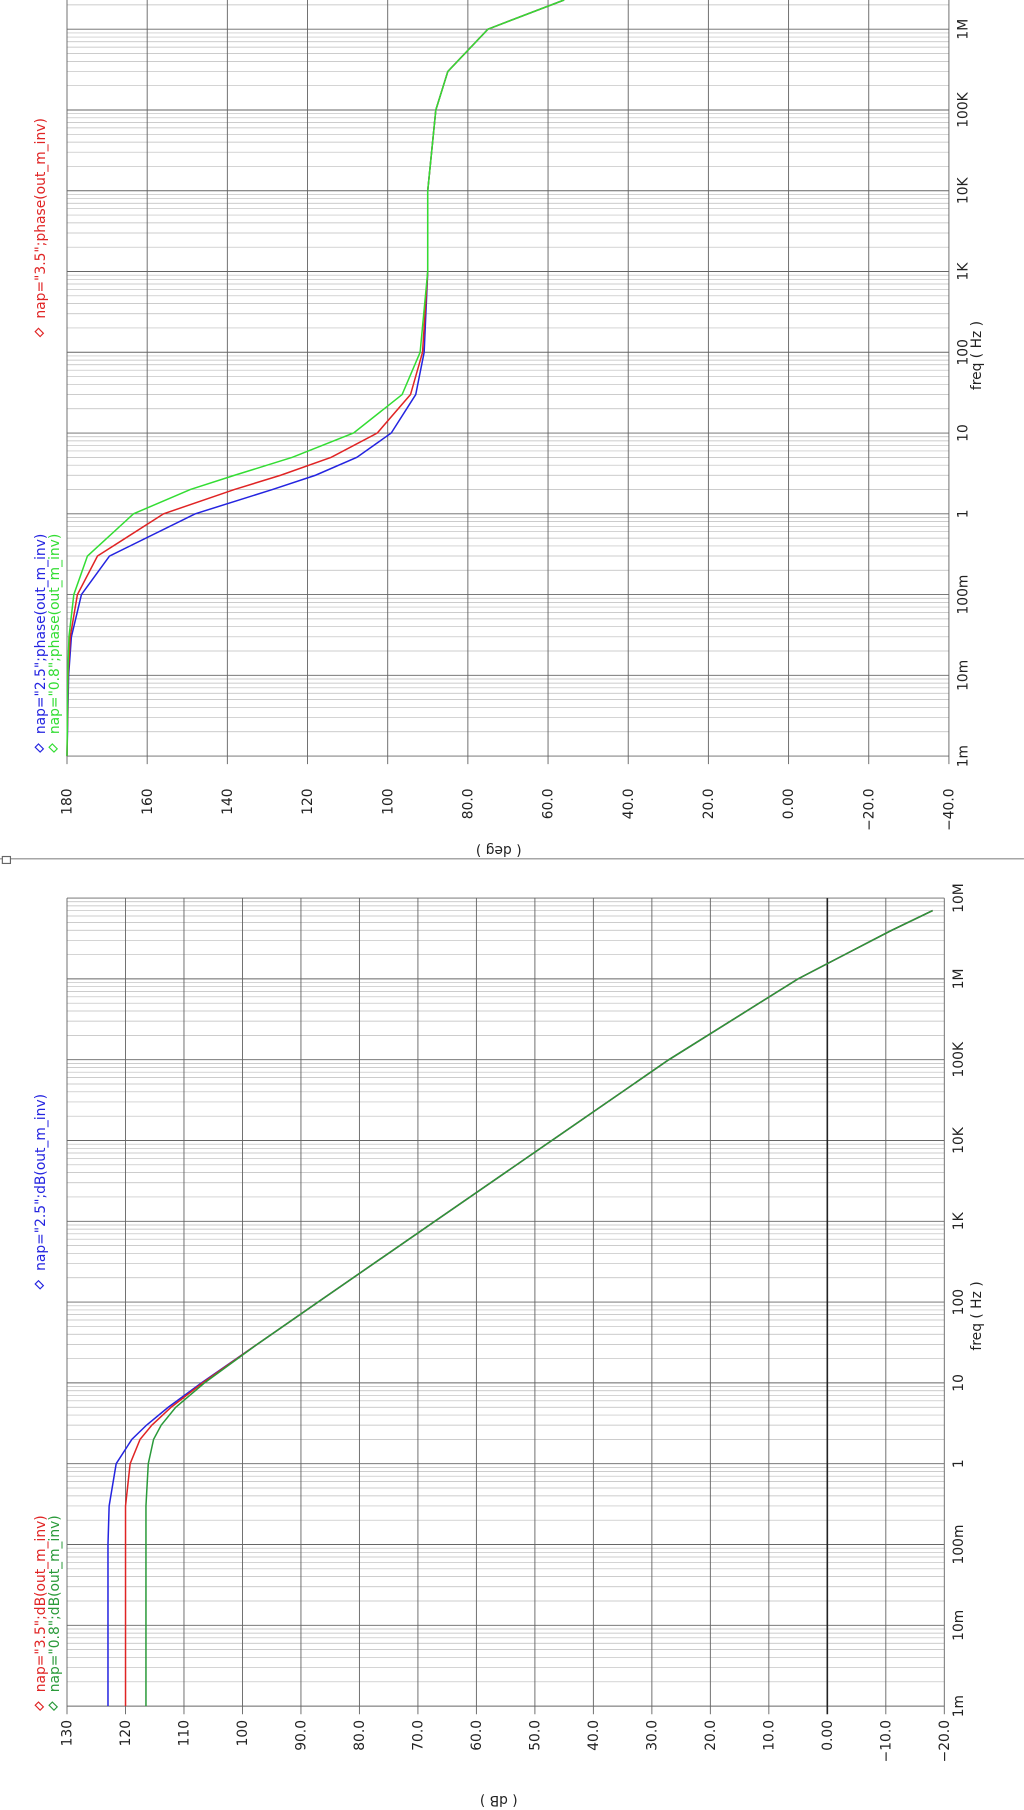  What do you see at coordinates (886, 1741) in the screenshot?
I see `y-tick-label: −10.0` at bounding box center [886, 1741].